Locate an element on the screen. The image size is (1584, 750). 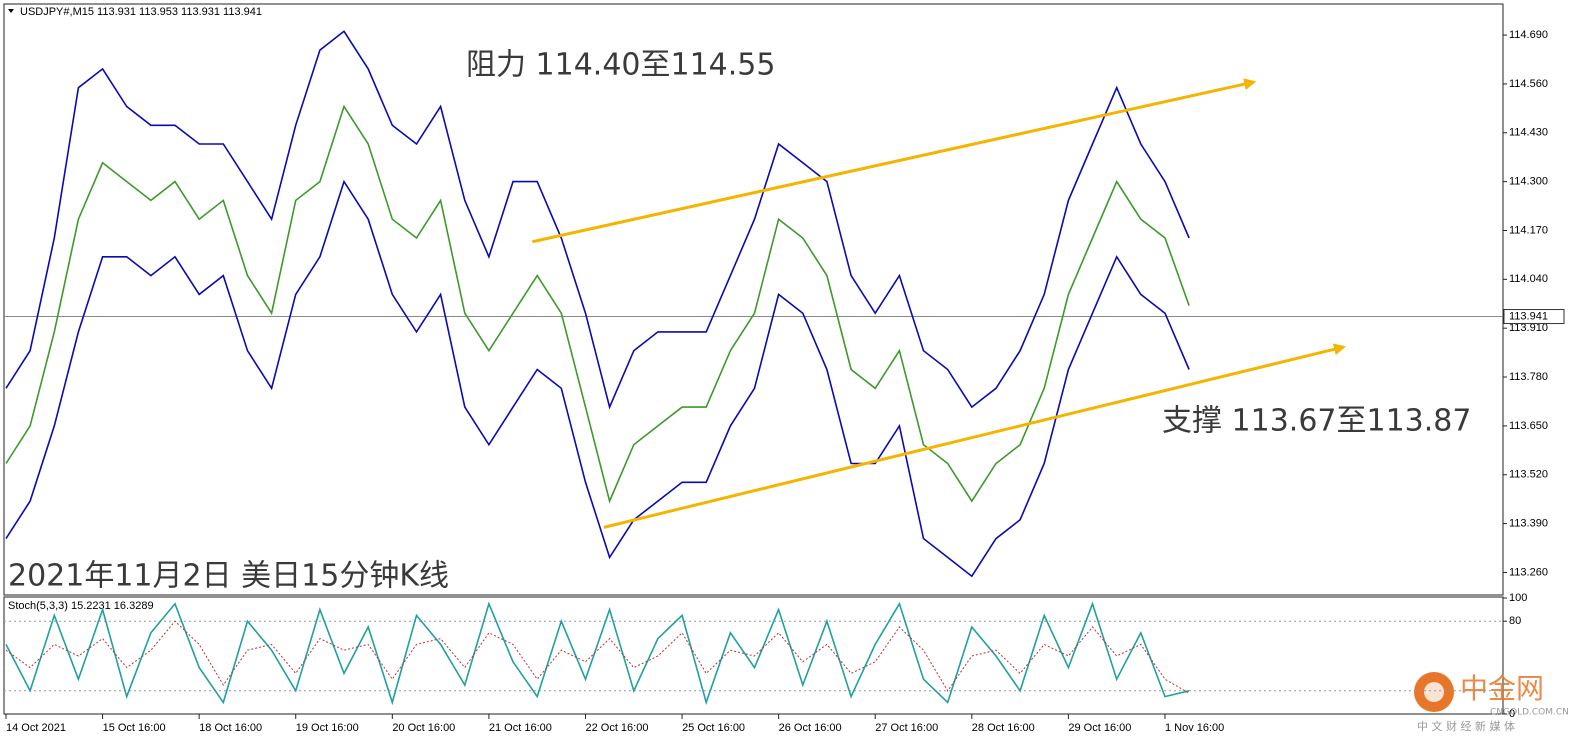
y-tick-label: 113.650 is located at coordinates (1528, 426).